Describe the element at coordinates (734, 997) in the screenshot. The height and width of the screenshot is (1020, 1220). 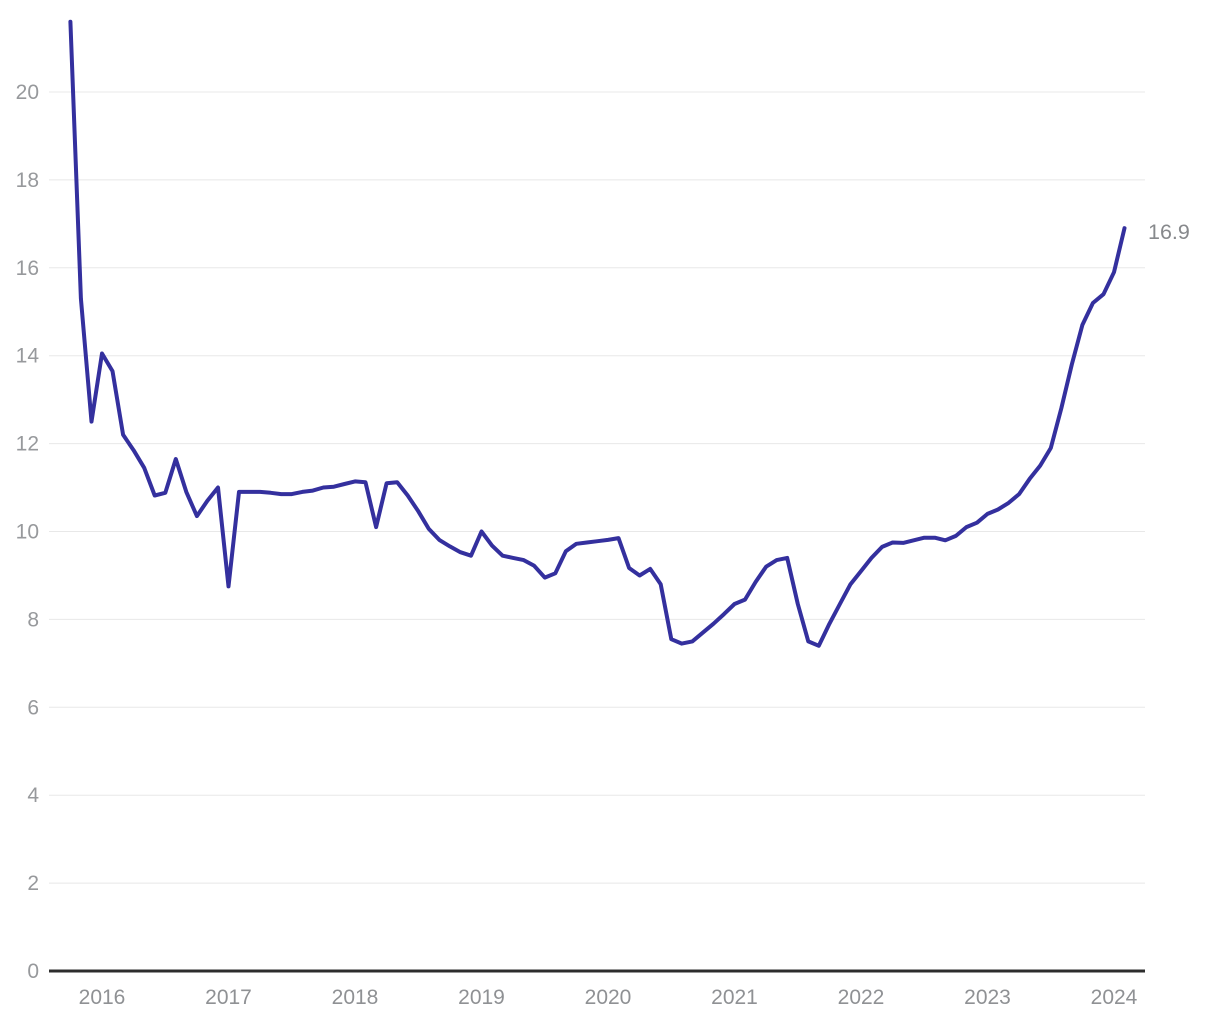
I see `x-tick-label: 2021` at that location.